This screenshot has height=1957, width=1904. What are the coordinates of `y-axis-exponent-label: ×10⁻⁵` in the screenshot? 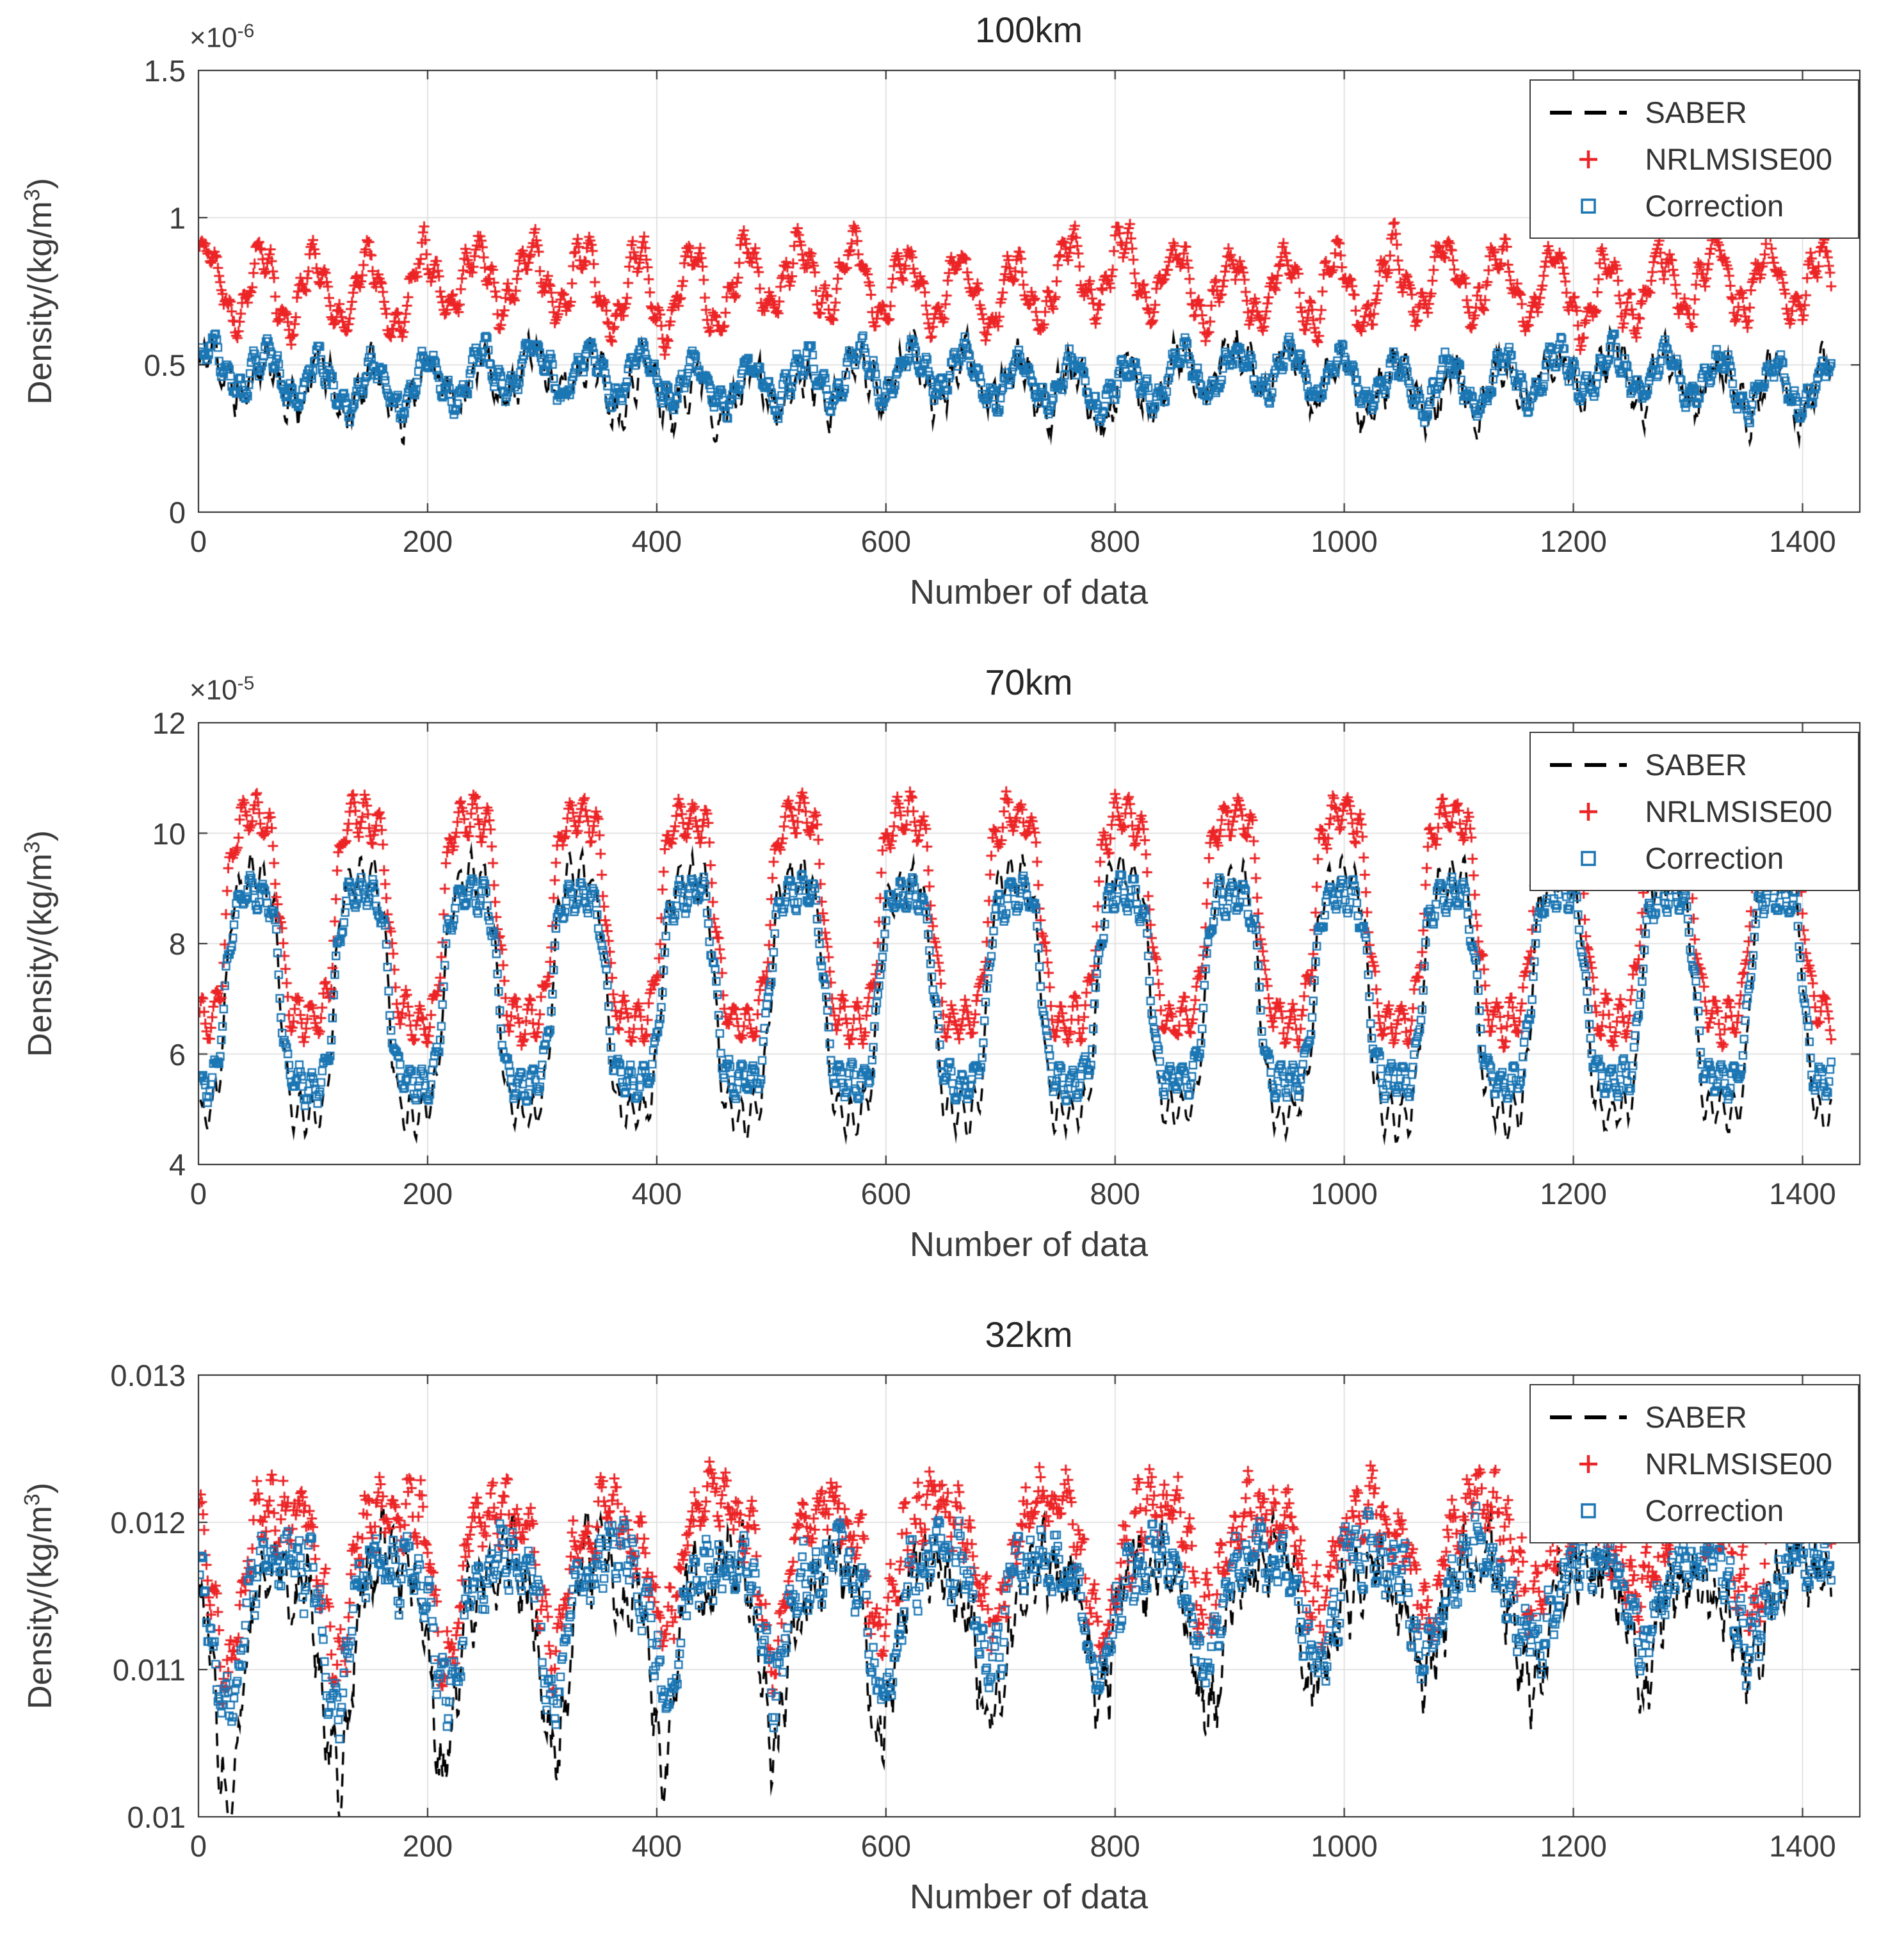 It's located at (222, 690).